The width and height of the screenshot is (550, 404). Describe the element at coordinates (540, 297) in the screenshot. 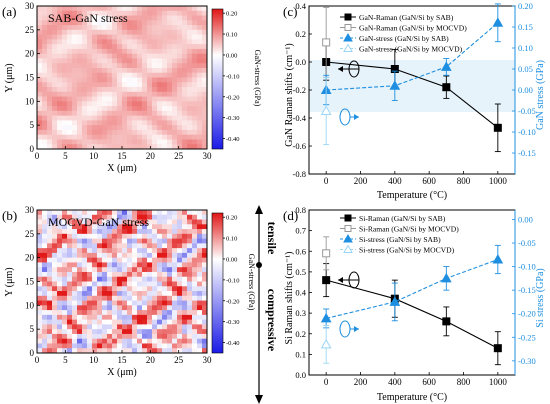

I see `y-right-axis-label-d: Si stress (GPa)` at that location.